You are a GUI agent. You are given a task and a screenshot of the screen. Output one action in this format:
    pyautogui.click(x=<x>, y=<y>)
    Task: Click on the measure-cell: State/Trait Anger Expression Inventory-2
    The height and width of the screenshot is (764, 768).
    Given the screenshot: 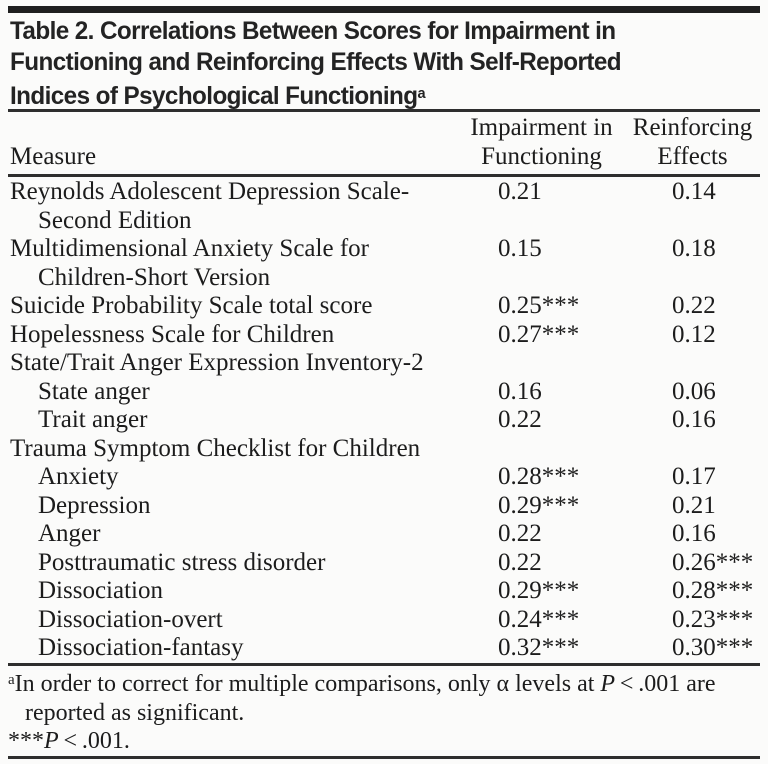 What is the action you would take?
    pyautogui.click(x=233, y=363)
    